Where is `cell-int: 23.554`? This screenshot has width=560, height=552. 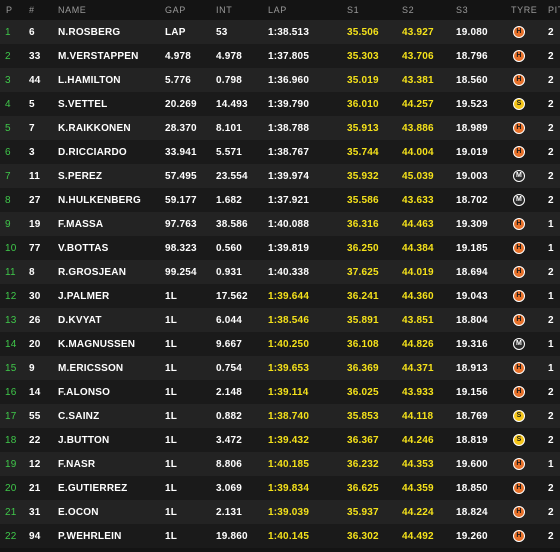
cell-int: 23.554 is located at coordinates (236, 176).